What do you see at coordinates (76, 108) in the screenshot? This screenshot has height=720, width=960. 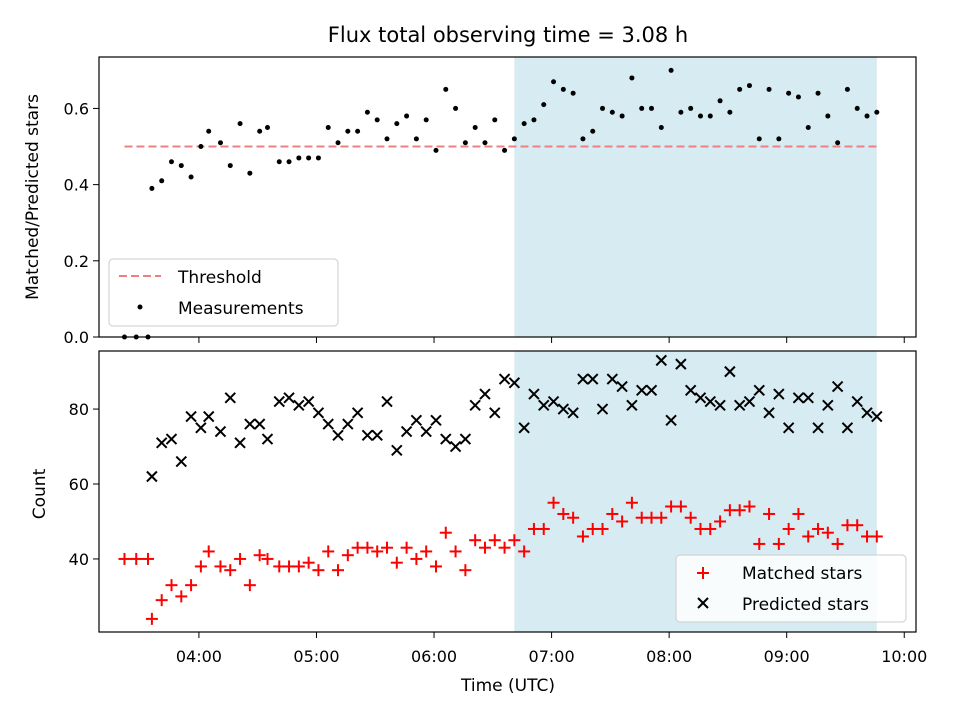 I see `ratio-y-tick-label: 0.6` at bounding box center [76, 108].